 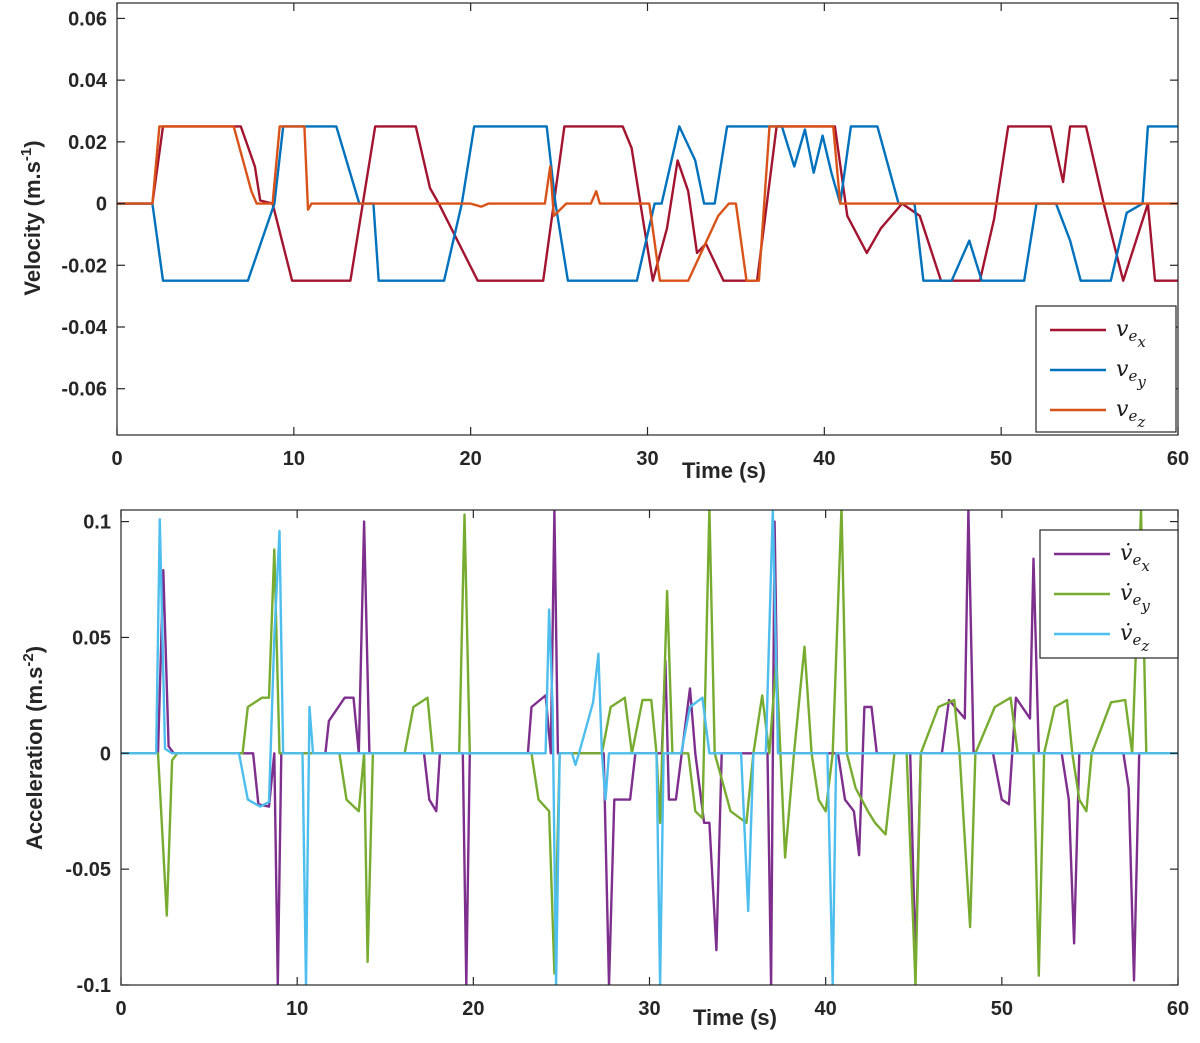 What do you see at coordinates (105, 754) in the screenshot?
I see `acceleration-ytick-label: 0` at bounding box center [105, 754].